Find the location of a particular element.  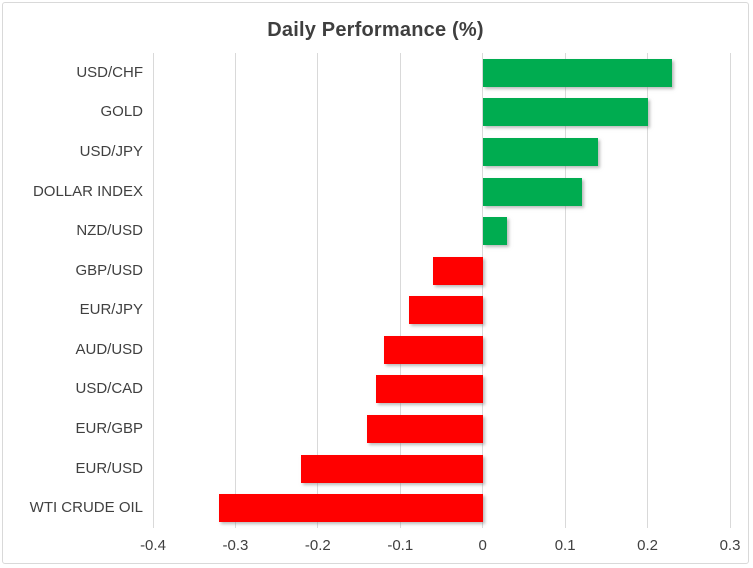

chart-title: Daily Performance (%) is located at coordinates (375, 30).